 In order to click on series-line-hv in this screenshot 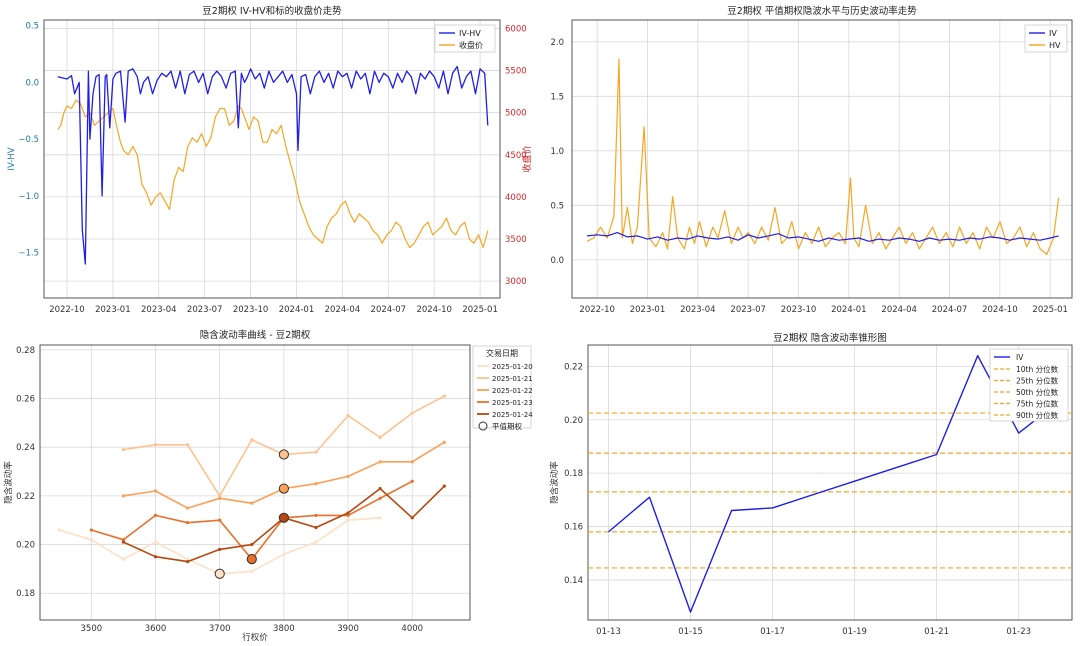, I will do `click(823, 156)`.